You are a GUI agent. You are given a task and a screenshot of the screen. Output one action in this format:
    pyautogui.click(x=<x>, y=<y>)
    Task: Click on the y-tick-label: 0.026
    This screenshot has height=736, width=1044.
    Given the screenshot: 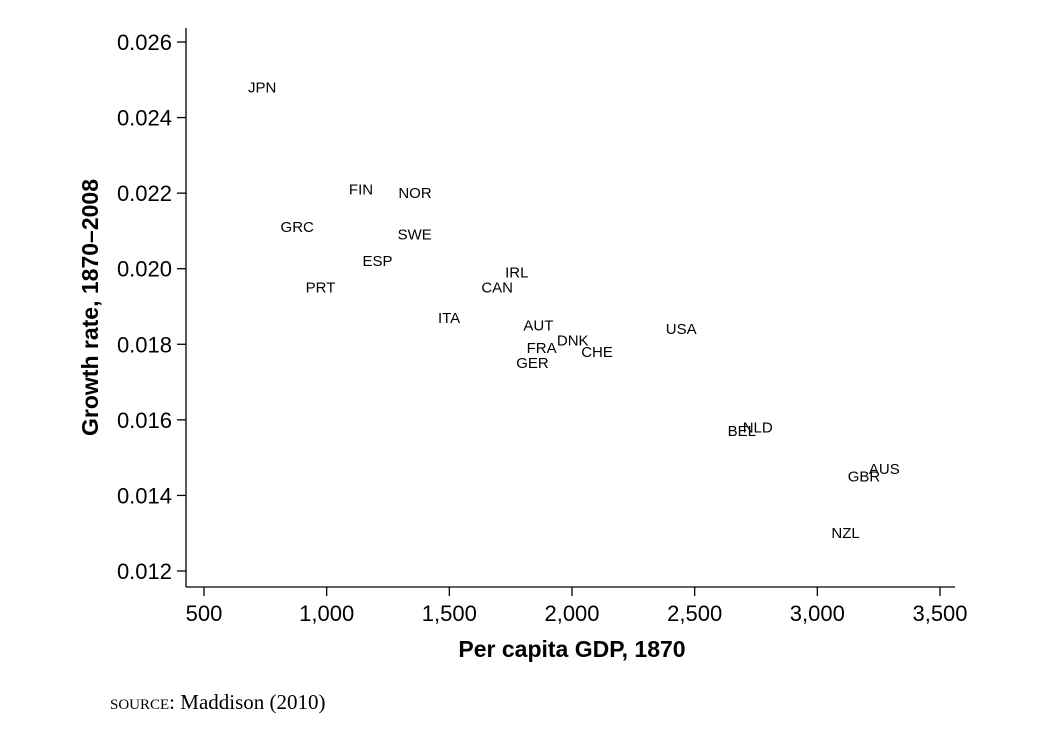 What is the action you would take?
    pyautogui.click(x=144, y=42)
    